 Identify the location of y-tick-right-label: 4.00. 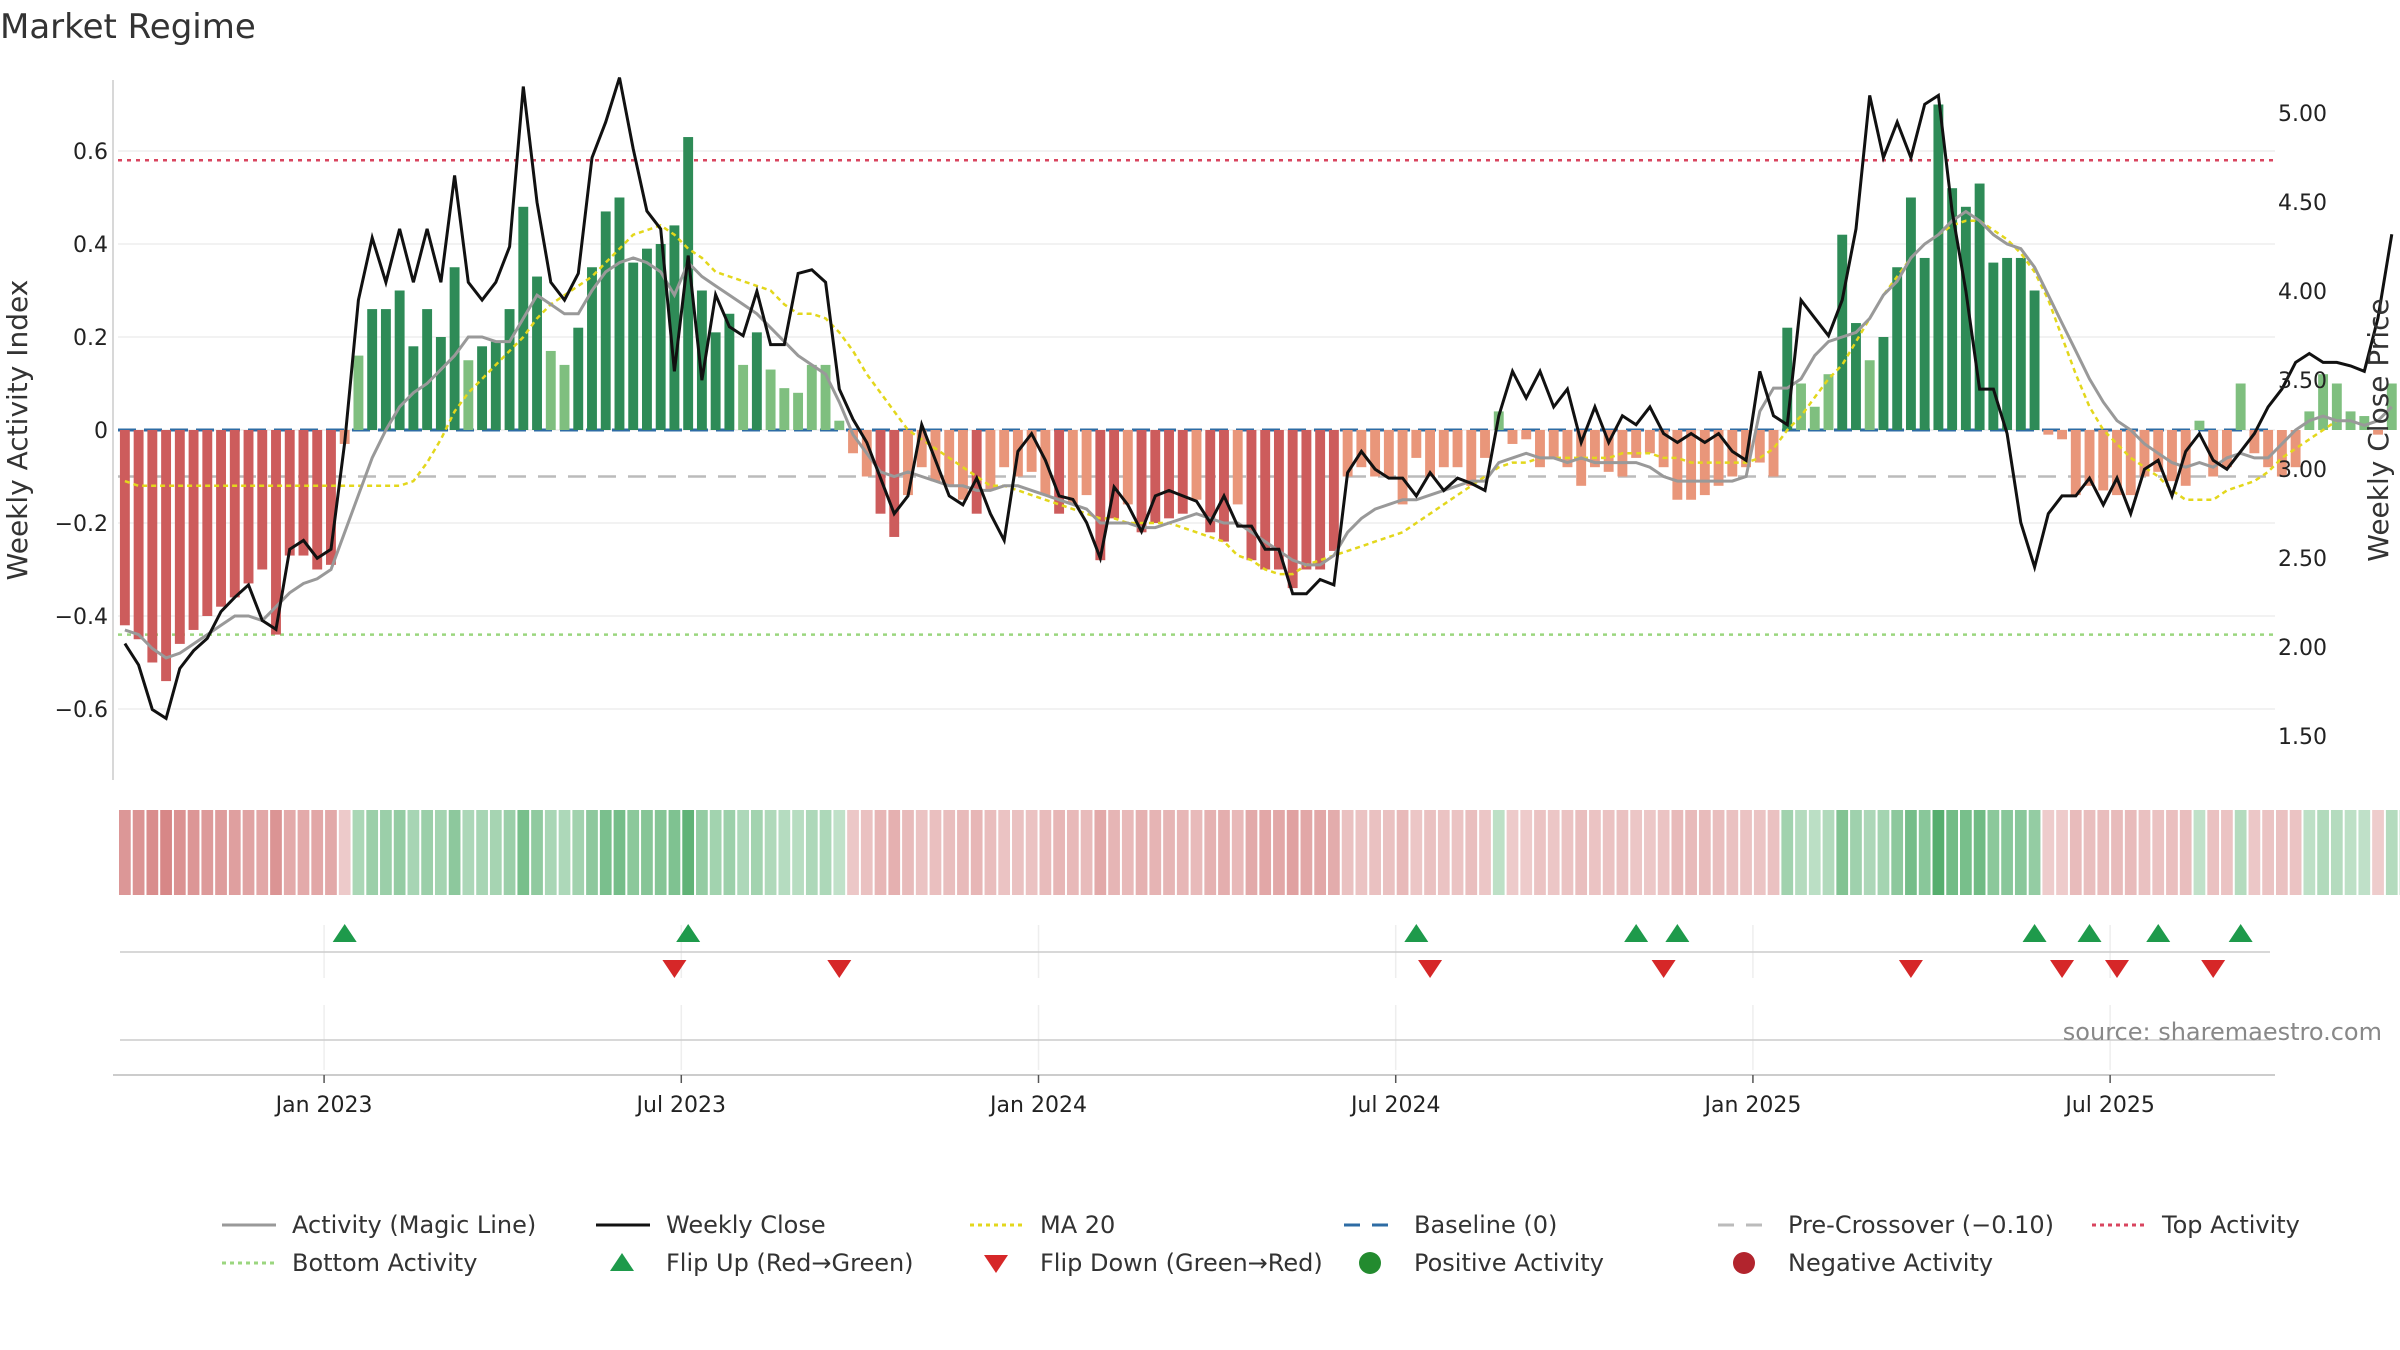
(2302, 292).